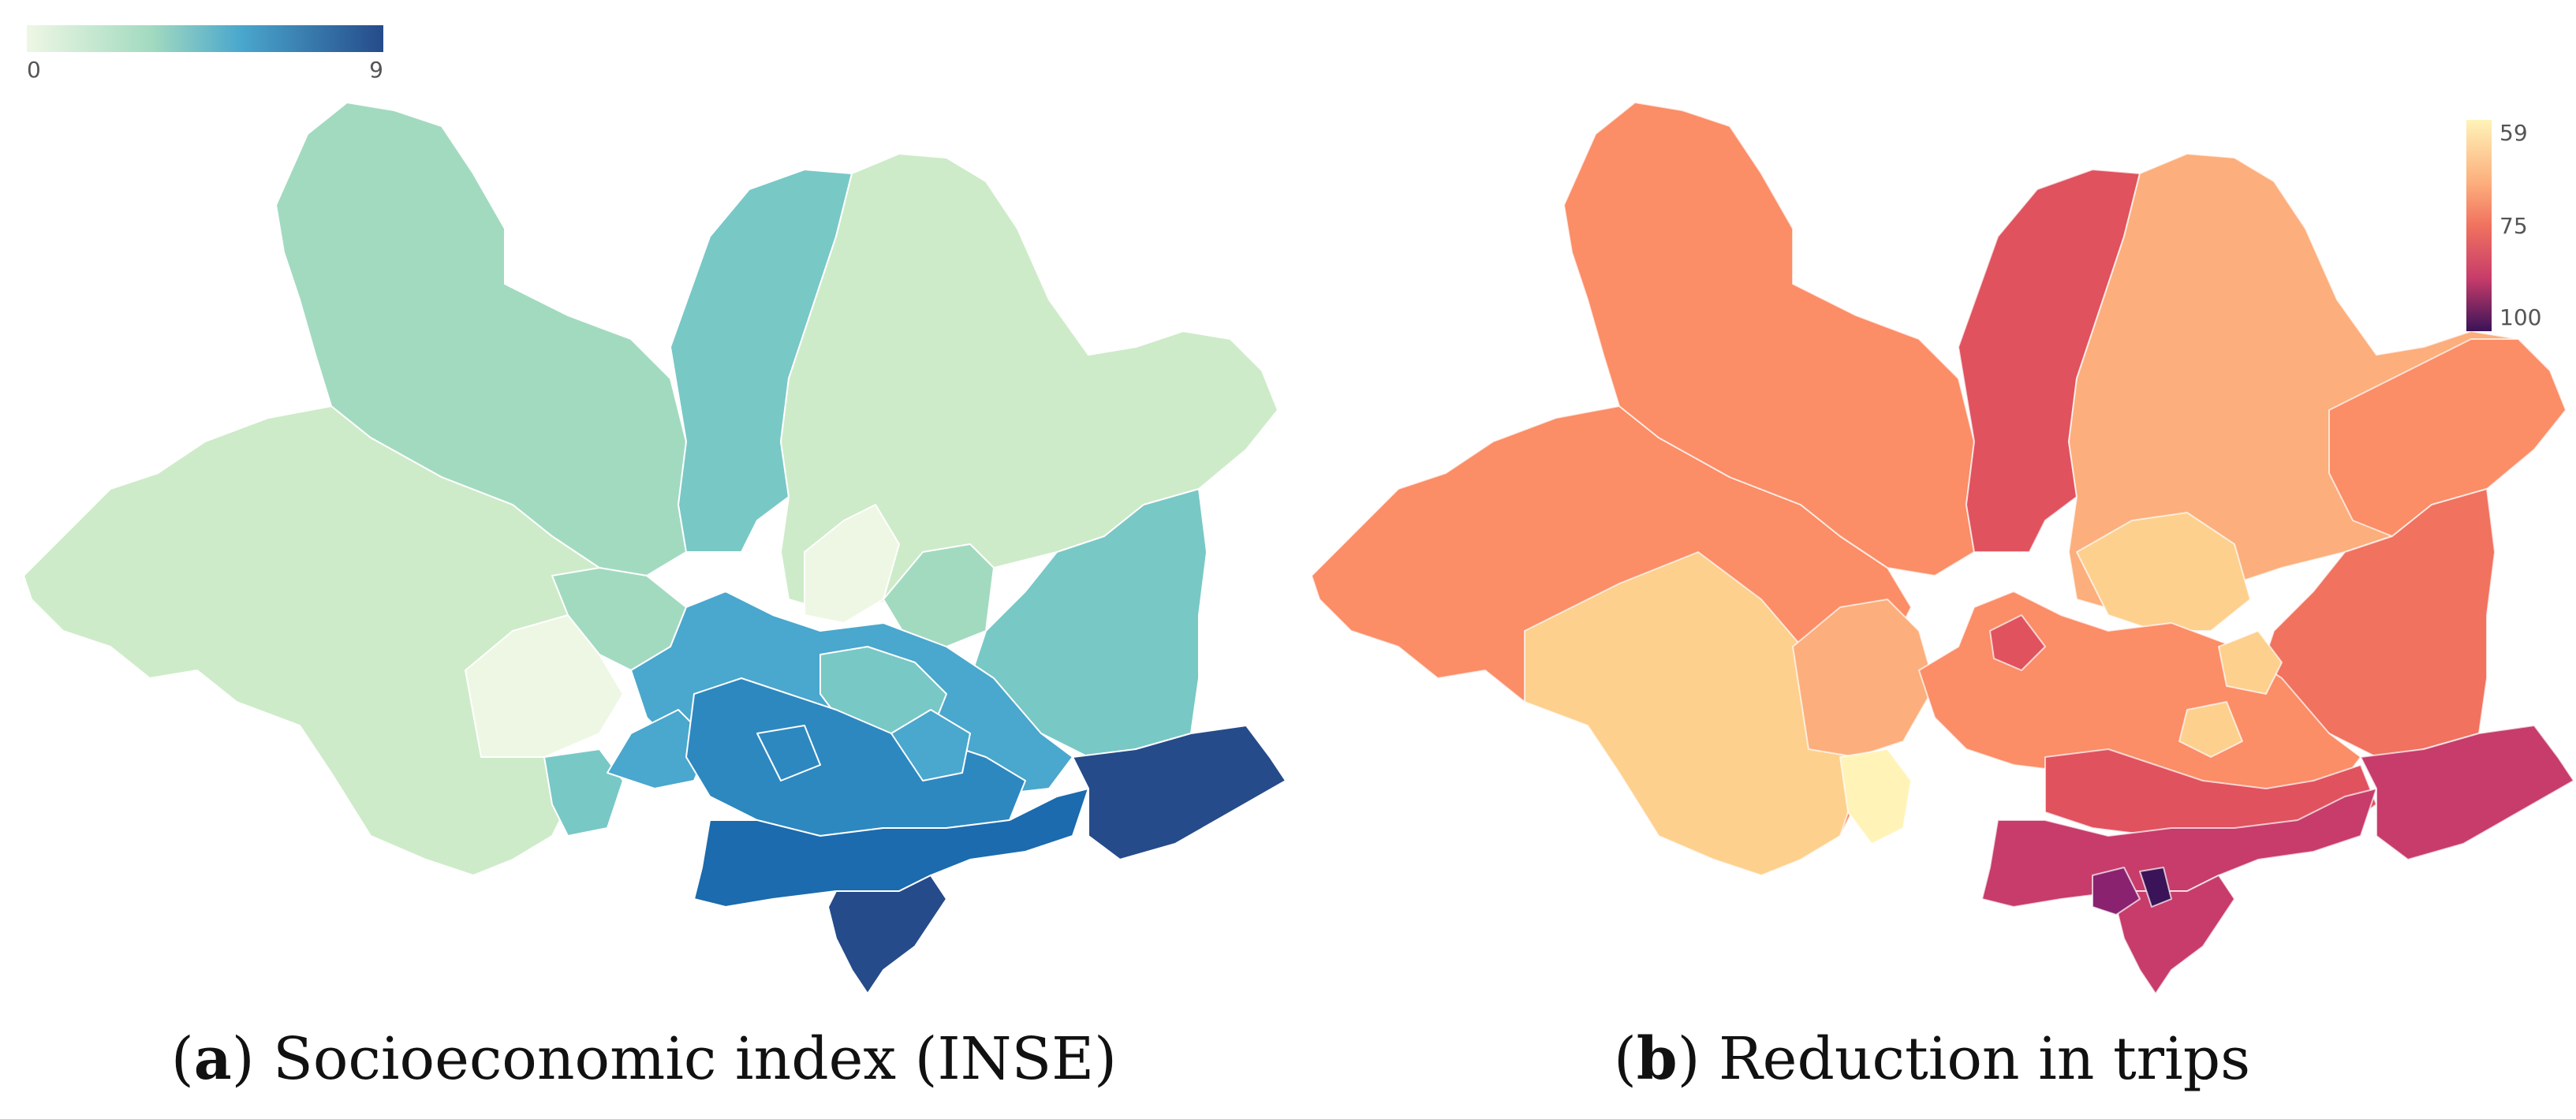 Image resolution: width=2576 pixels, height=1119 pixels. I want to click on inse-legend-min-label: 0, so click(34, 70).